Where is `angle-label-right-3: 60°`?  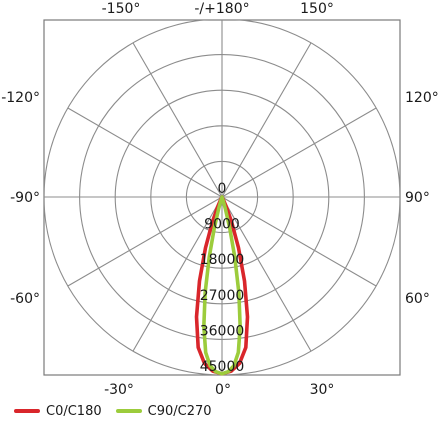 angle-label-right-3: 60° is located at coordinates (417, 299).